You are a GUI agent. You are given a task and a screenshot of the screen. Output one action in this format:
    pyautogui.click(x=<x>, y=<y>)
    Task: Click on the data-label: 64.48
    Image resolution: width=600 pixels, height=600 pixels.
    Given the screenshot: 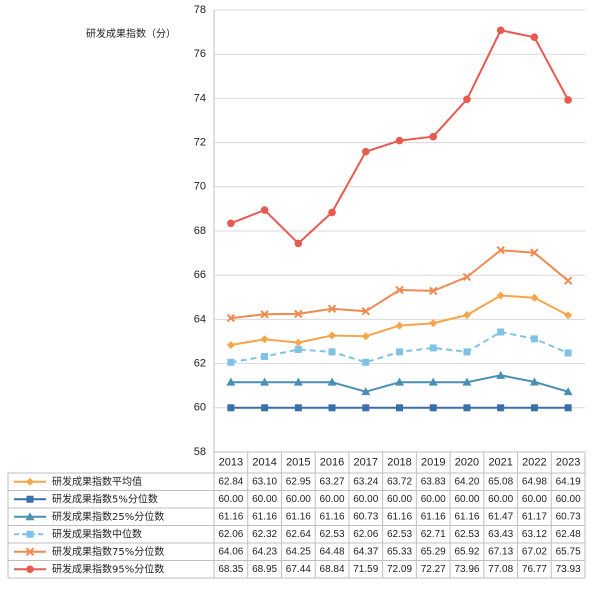 What is the action you would take?
    pyautogui.click(x=332, y=551)
    